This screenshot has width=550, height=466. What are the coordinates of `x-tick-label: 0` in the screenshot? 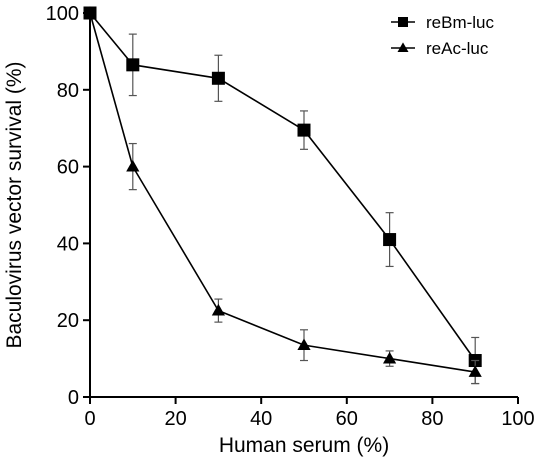 It's located at (89, 419).